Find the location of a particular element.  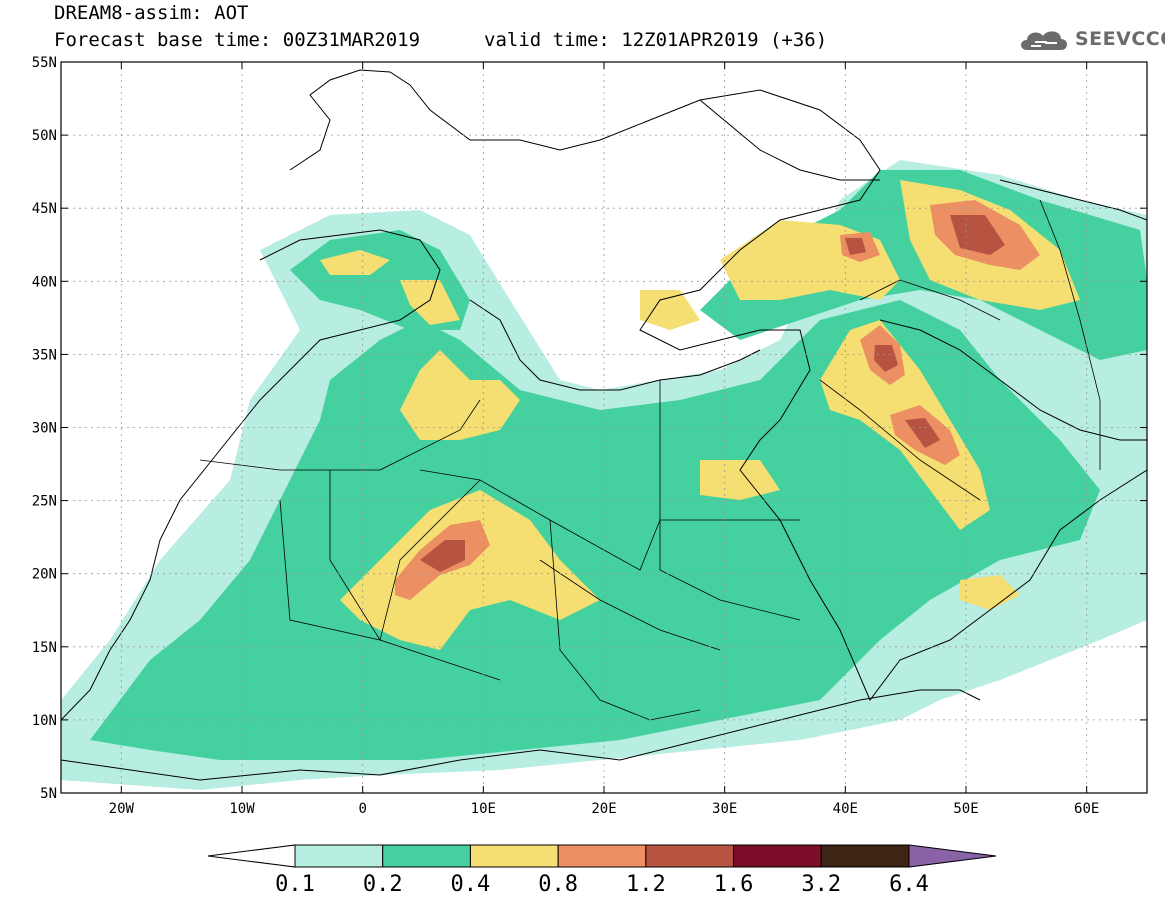

valid-time: valid time: 12Z01APR2019 (+36) is located at coordinates (656, 40).